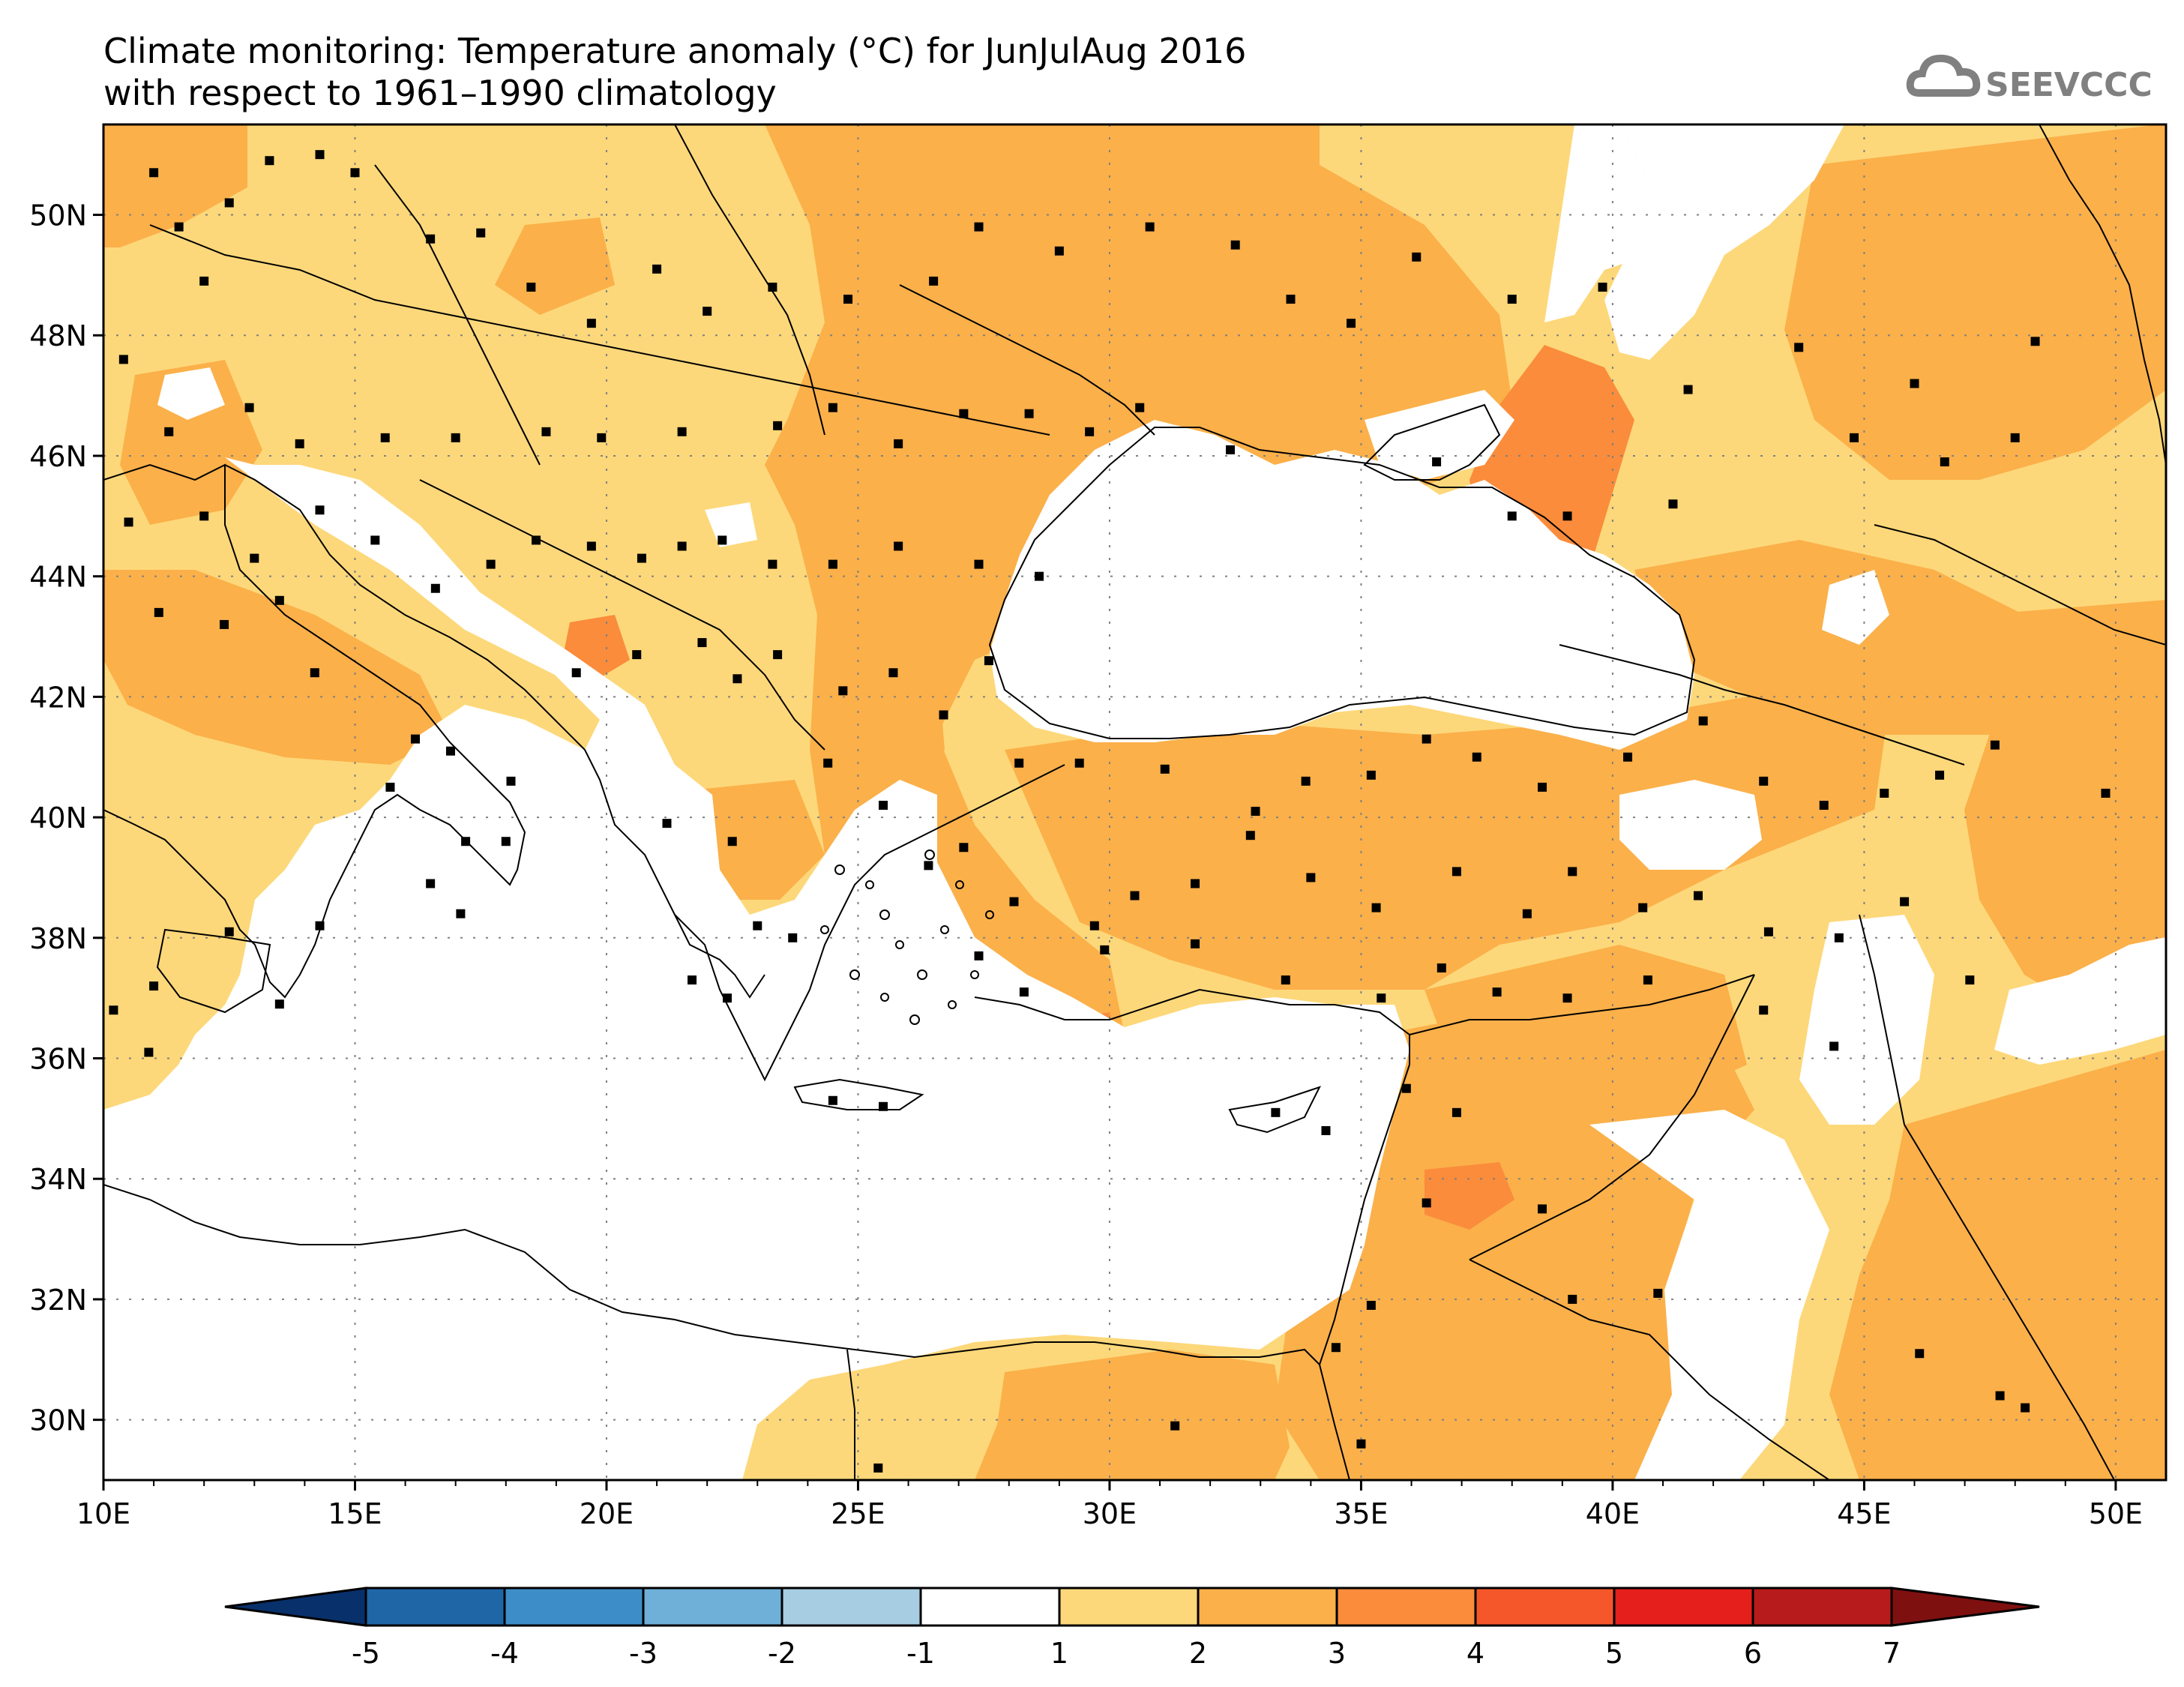 The width and height of the screenshot is (2184, 1687). I want to click on lat-tick-label: 50N, so click(58, 215).